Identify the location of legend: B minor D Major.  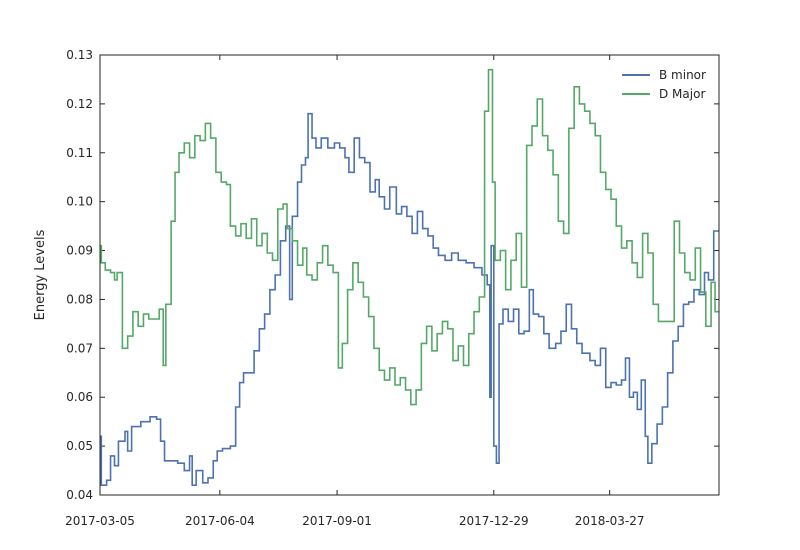
(664, 84).